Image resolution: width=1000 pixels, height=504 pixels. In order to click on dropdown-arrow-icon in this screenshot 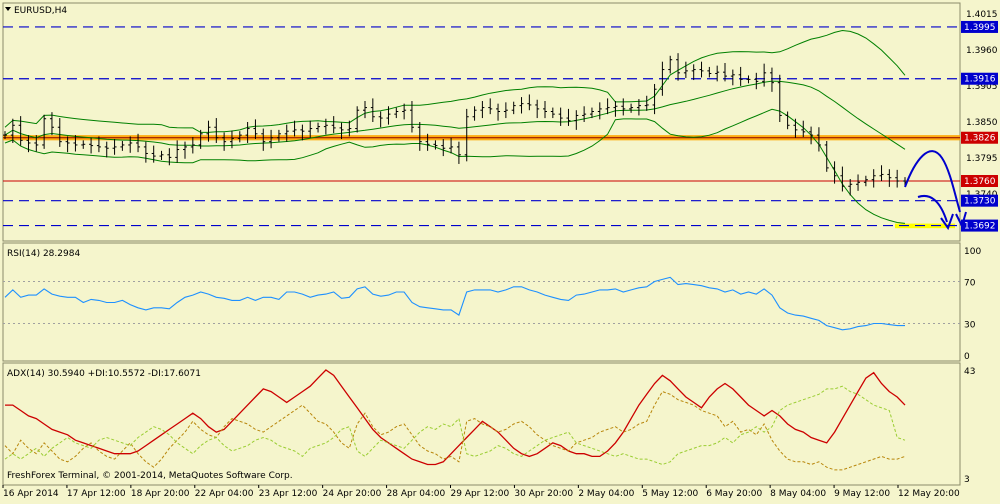, I will do `click(8, 9)`.